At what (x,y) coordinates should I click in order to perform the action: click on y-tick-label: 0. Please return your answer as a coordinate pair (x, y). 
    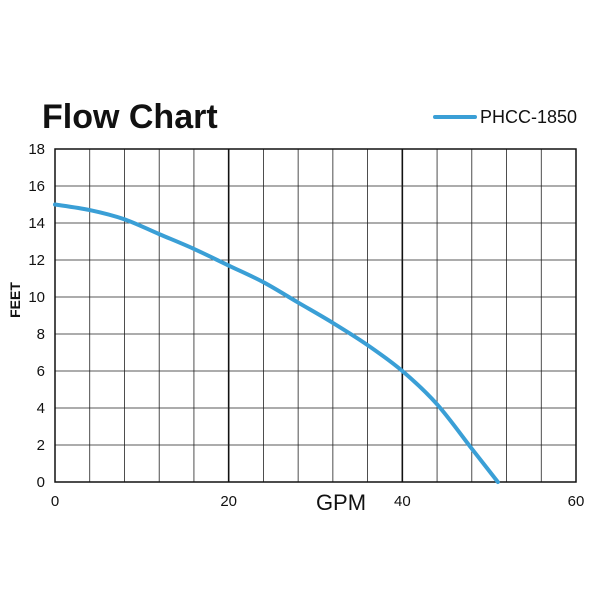
    Looking at the image, I should click on (41, 482).